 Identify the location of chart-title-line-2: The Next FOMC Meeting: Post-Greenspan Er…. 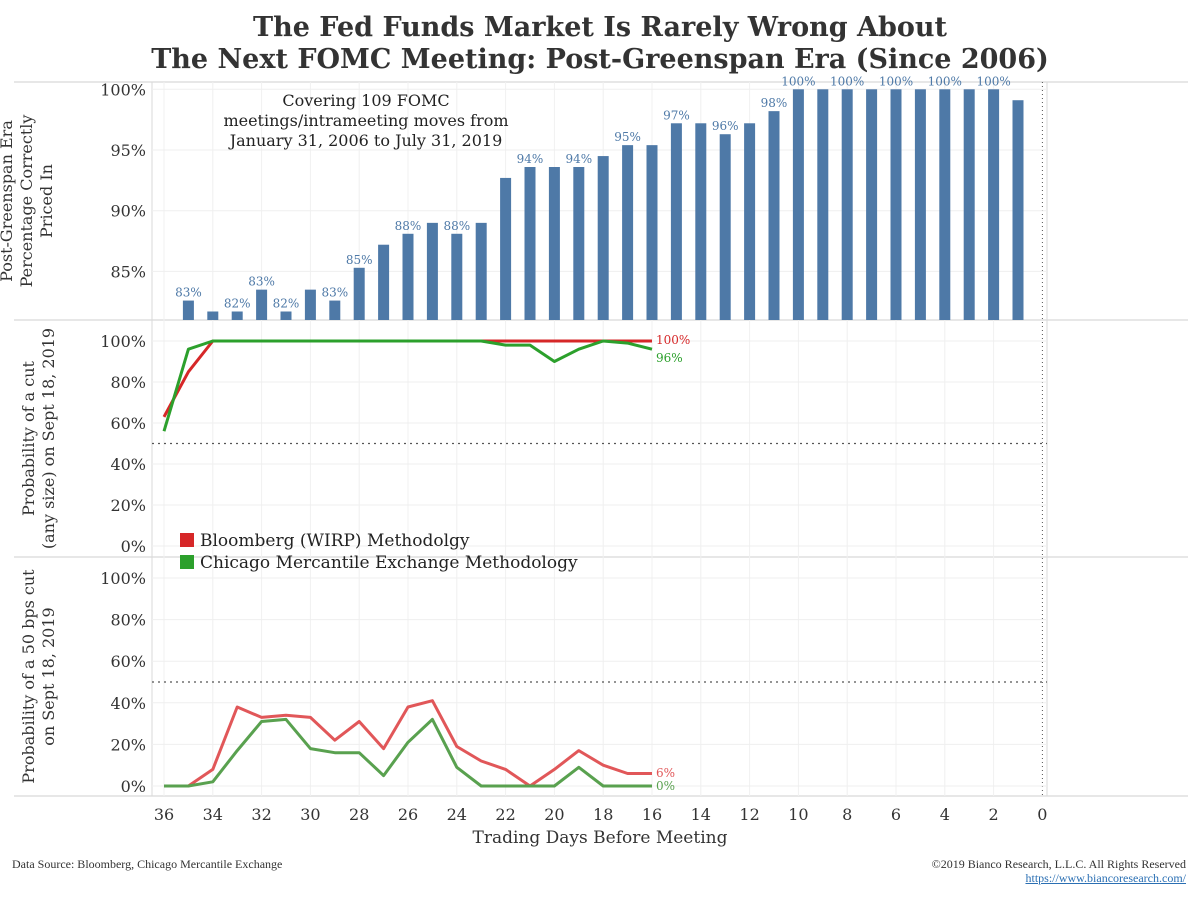
(600, 59).